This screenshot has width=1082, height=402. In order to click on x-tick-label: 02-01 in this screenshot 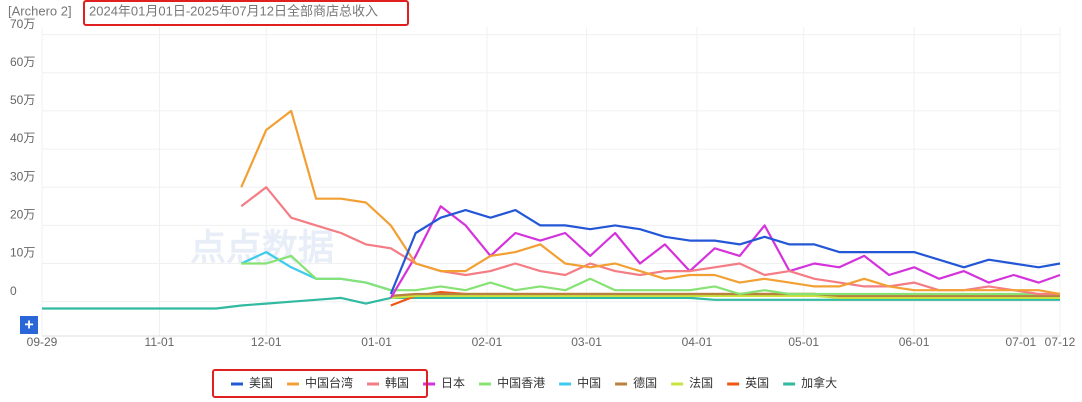, I will do `click(487, 342)`.